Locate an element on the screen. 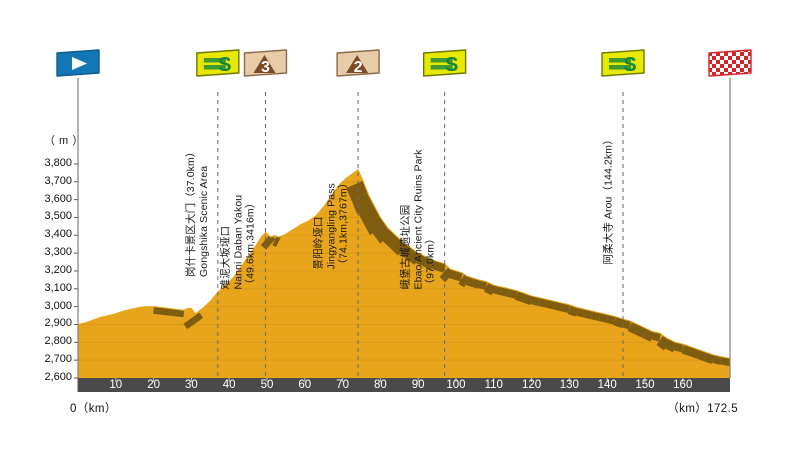 This screenshot has height=464, width=791. poi-label-line: Nanni Daban Yakou is located at coordinates (238, 242).